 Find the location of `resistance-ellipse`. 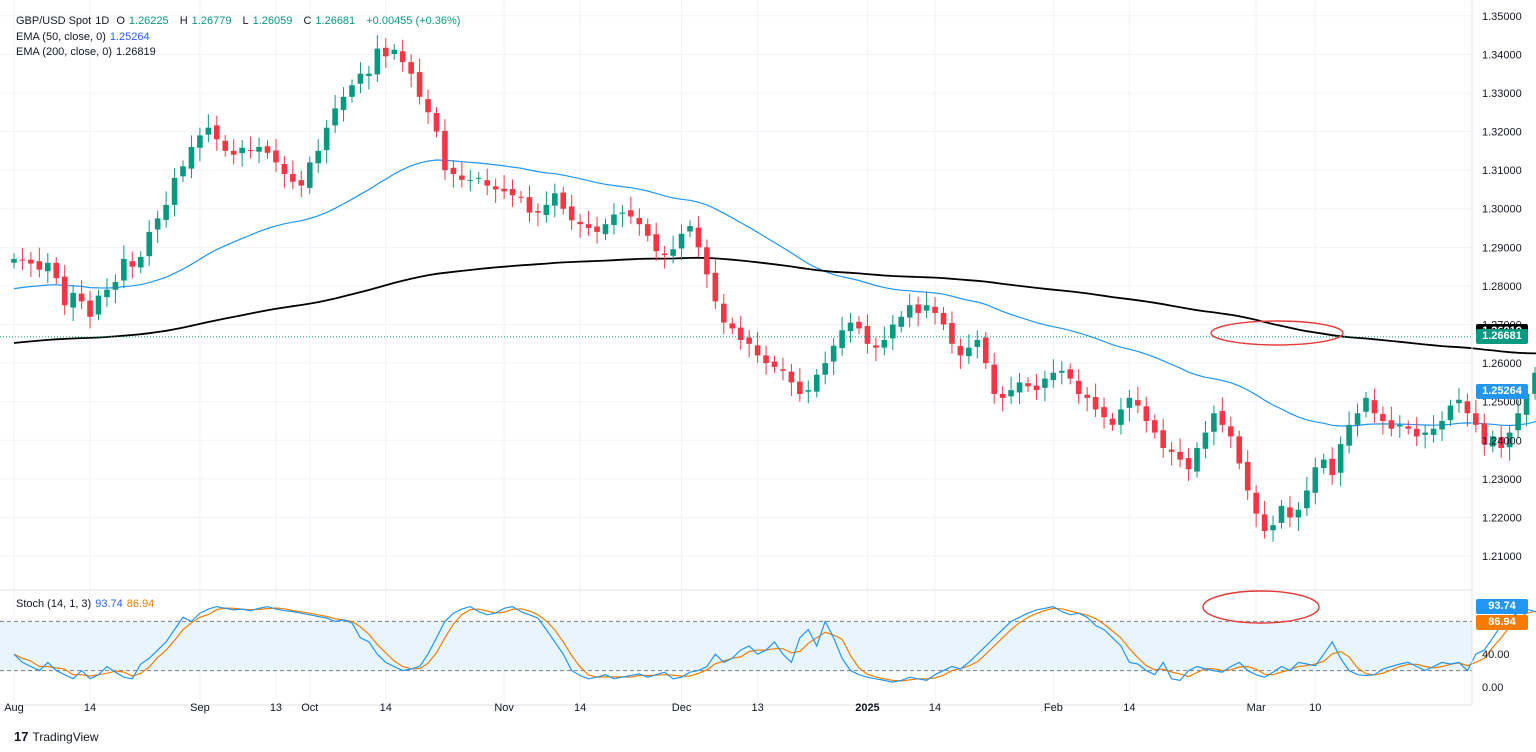

resistance-ellipse is located at coordinates (1277, 333).